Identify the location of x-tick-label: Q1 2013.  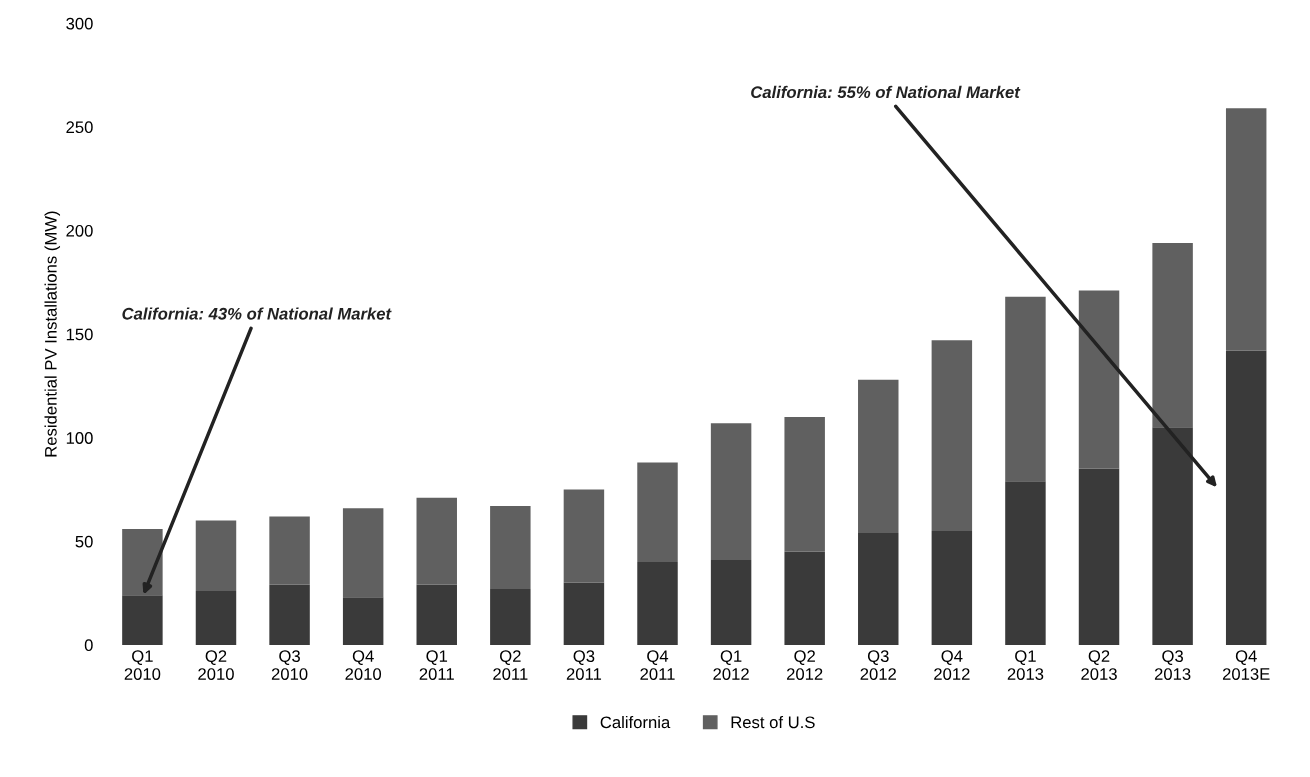
(1025, 665).